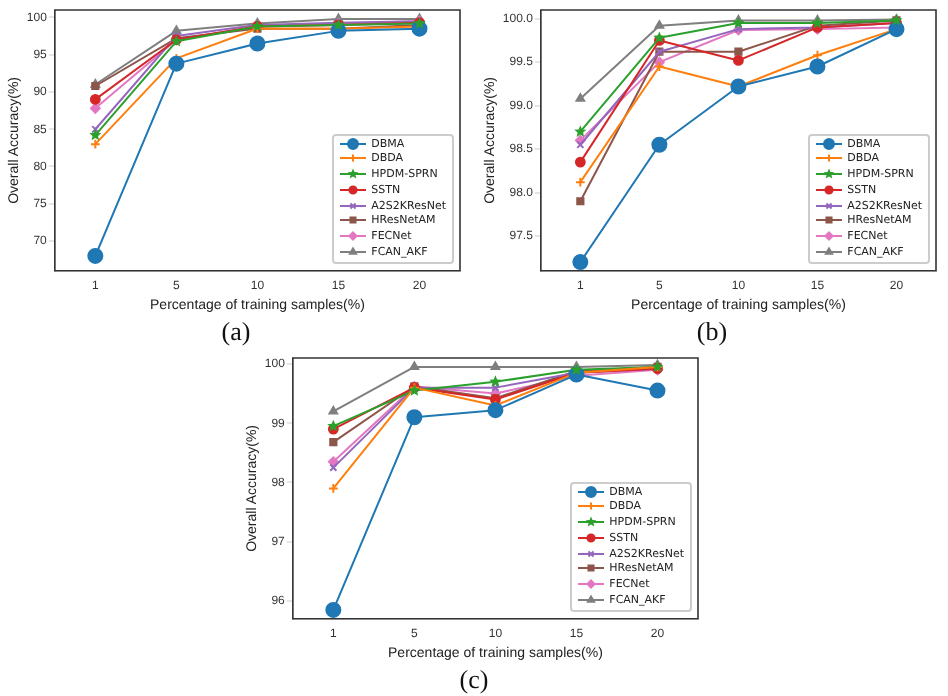 The image size is (948, 696). I want to click on text: (c), so click(474, 680).